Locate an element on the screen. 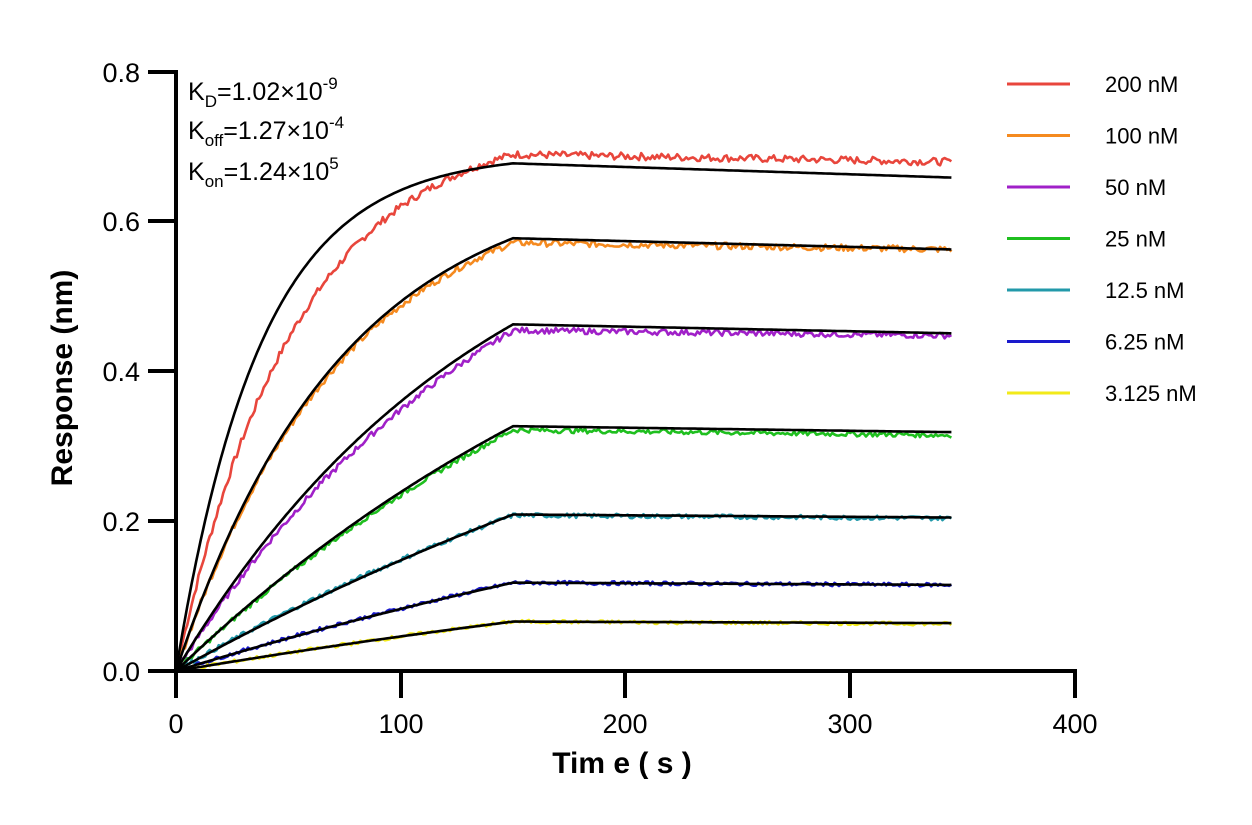 The image size is (1252, 825). series-line-12.5-nm is located at coordinates (564, 592).